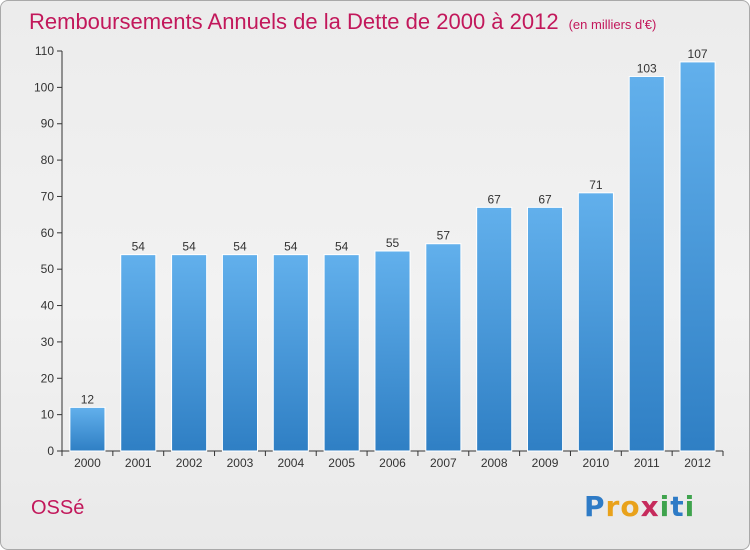 Image resolution: width=750 pixels, height=550 pixels. Describe the element at coordinates (545, 463) in the screenshot. I see `x-tick-label: 2009` at that location.